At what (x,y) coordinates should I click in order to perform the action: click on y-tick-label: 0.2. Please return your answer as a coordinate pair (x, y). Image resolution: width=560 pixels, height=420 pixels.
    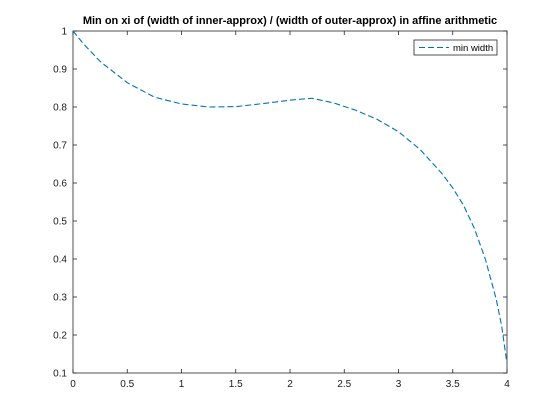
    Looking at the image, I should click on (60, 336).